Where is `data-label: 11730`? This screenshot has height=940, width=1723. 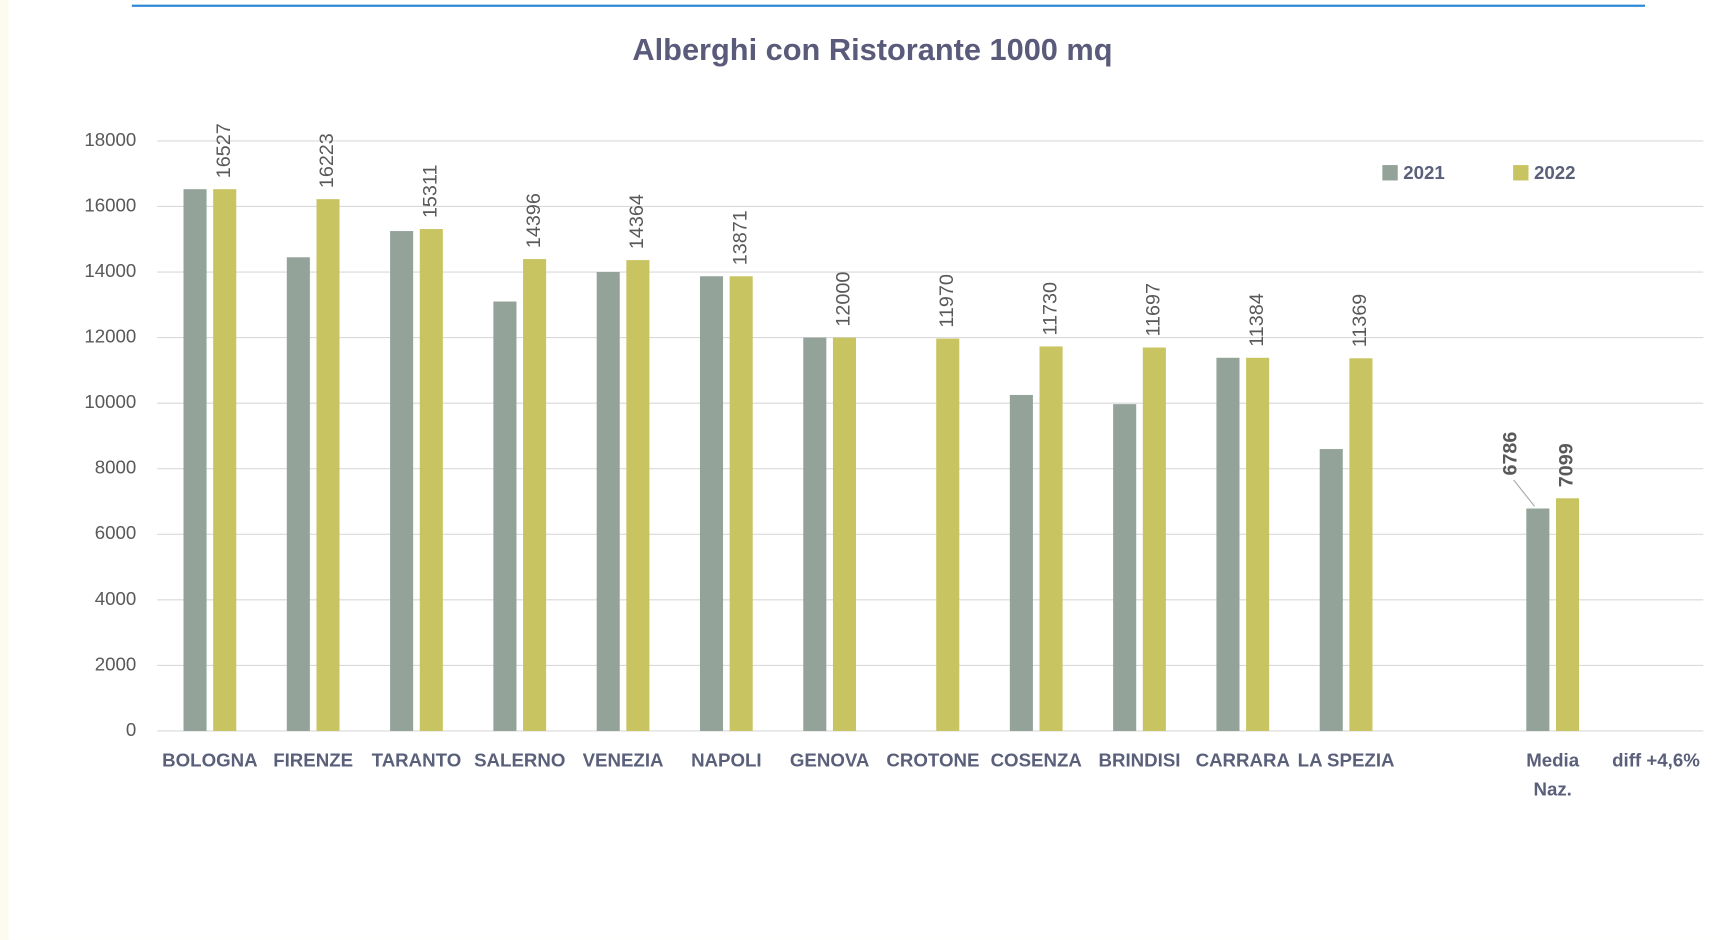 data-label: 11730 is located at coordinates (1050, 309).